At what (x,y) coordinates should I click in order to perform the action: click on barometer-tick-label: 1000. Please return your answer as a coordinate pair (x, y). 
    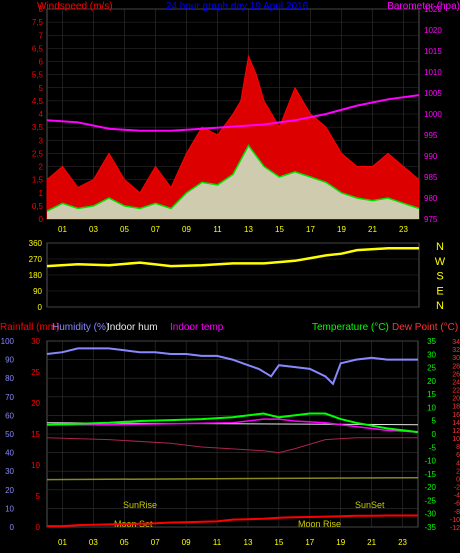
    Looking at the image, I should click on (433, 114).